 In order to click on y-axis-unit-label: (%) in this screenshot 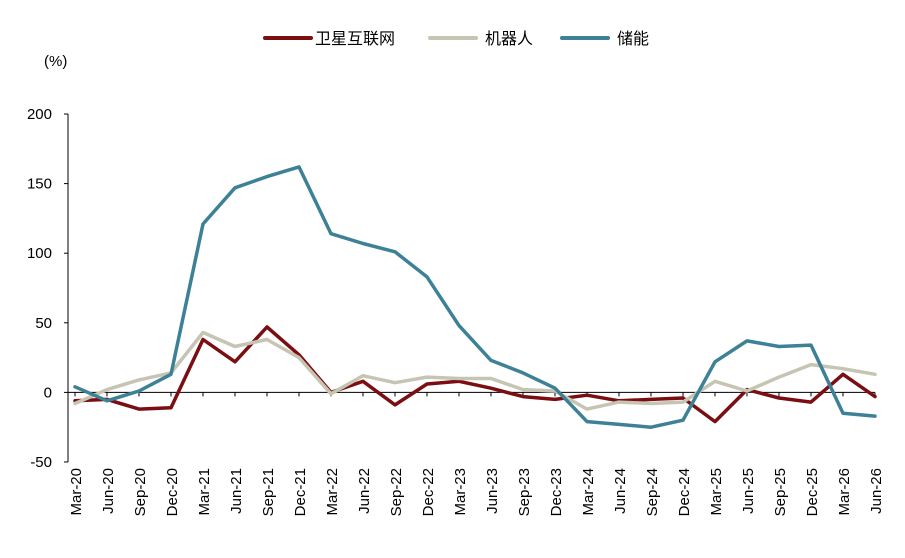, I will do `click(55, 61)`.